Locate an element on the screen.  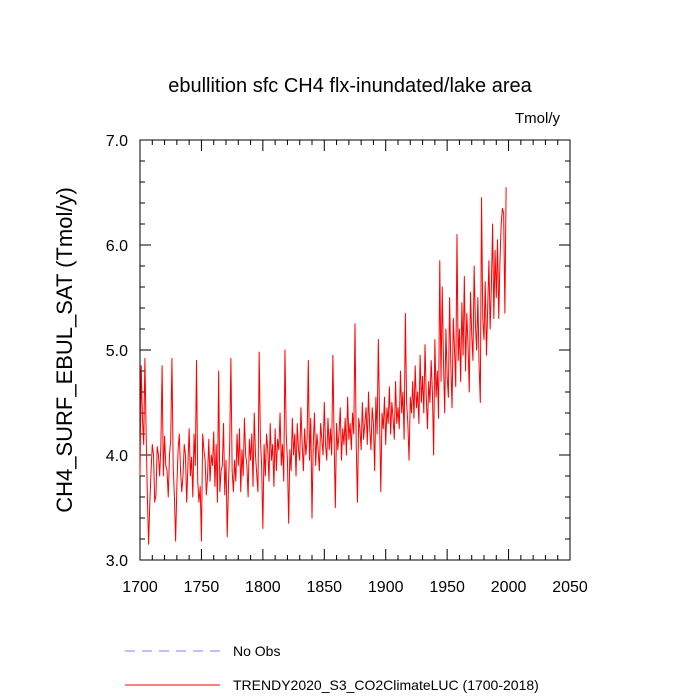
y-tick-label: 6.0 is located at coordinates (117, 246).